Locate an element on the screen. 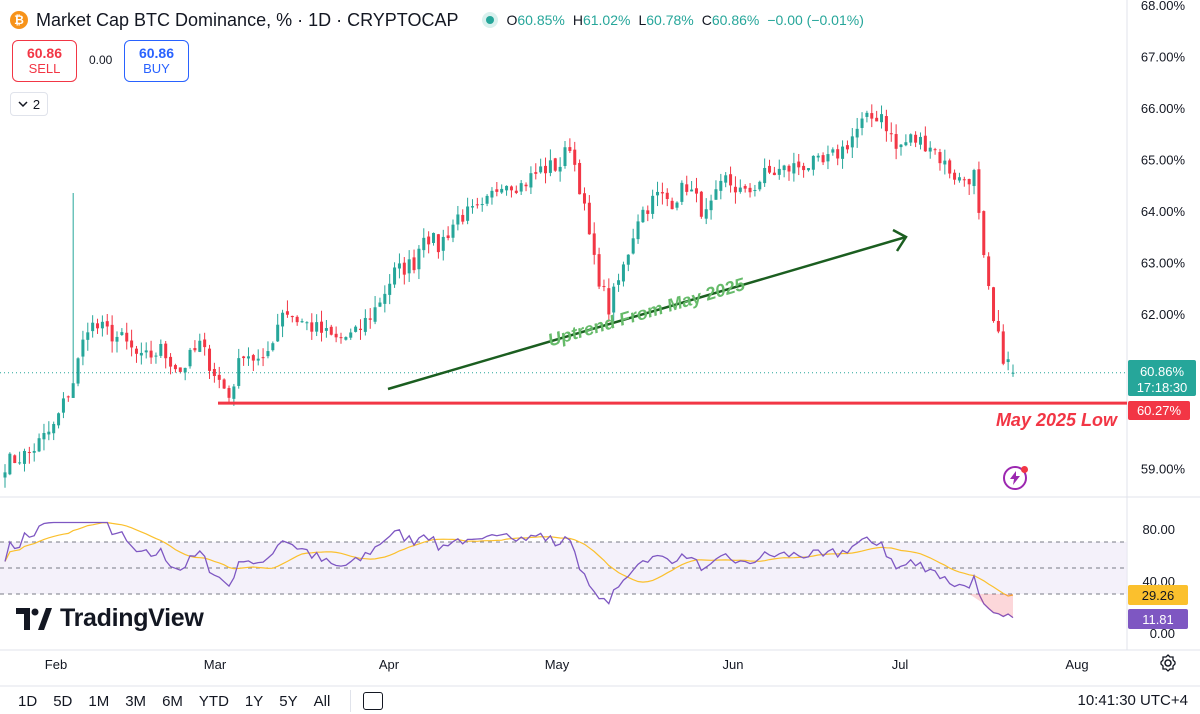 This screenshot has height=714, width=1200. sell-button: 60.86 SELL is located at coordinates (44, 61).